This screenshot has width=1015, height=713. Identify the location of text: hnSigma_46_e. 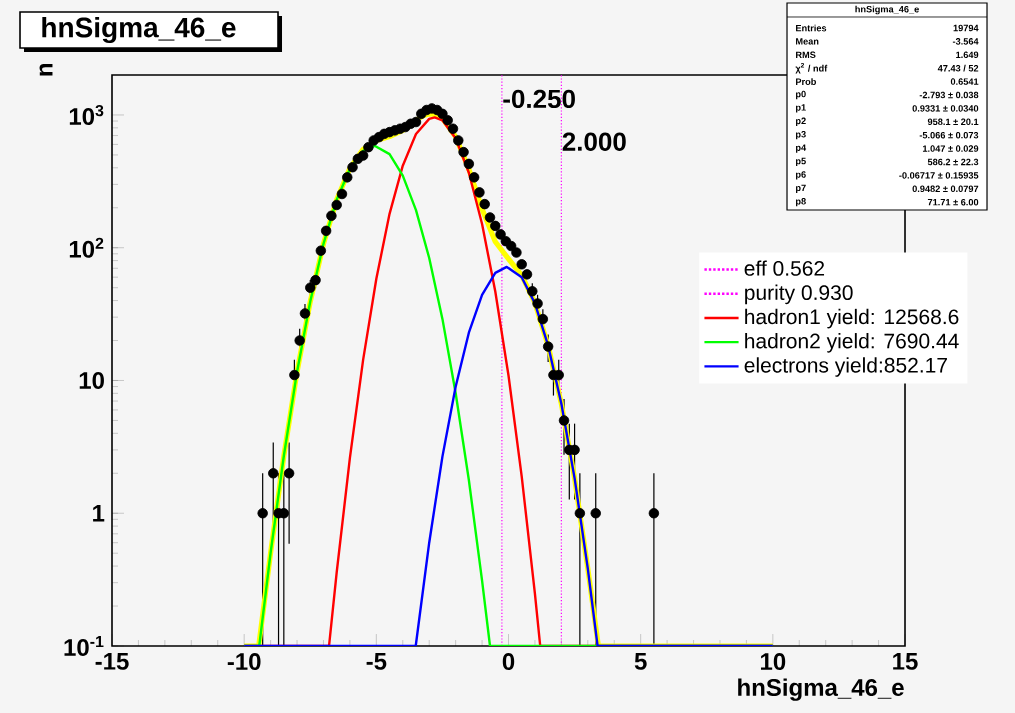
(887, 10).